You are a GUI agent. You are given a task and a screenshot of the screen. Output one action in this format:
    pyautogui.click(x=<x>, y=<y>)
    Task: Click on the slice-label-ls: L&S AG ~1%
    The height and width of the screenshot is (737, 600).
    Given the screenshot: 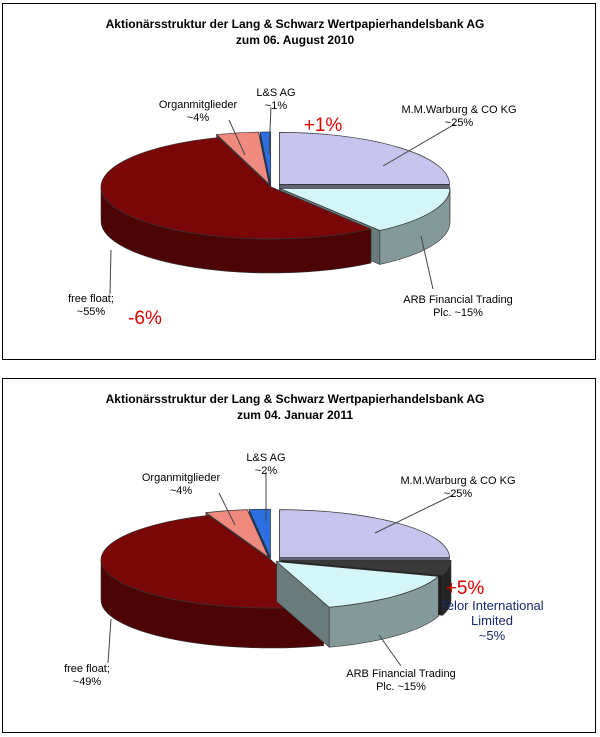 What is the action you would take?
    pyautogui.click(x=275, y=99)
    